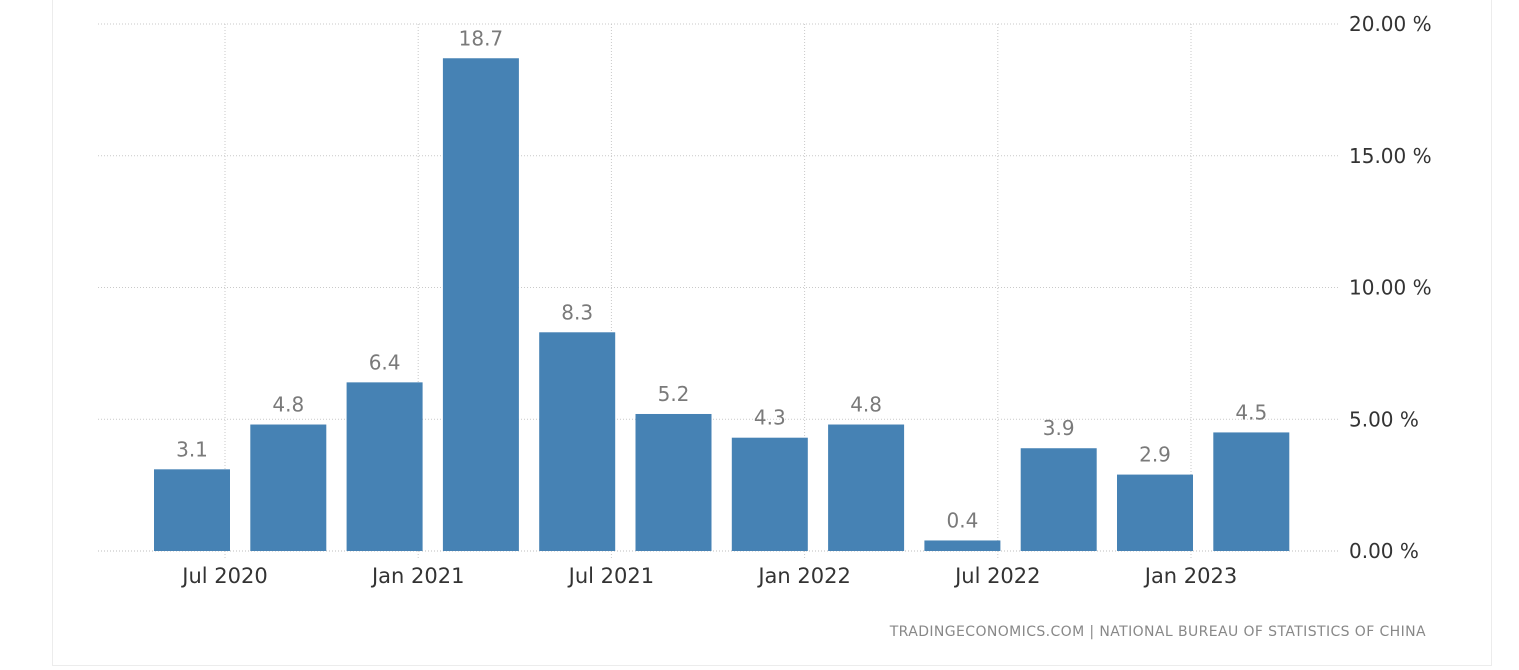 The width and height of the screenshot is (1519, 670). I want to click on data-label: 3.9, so click(1059, 428).